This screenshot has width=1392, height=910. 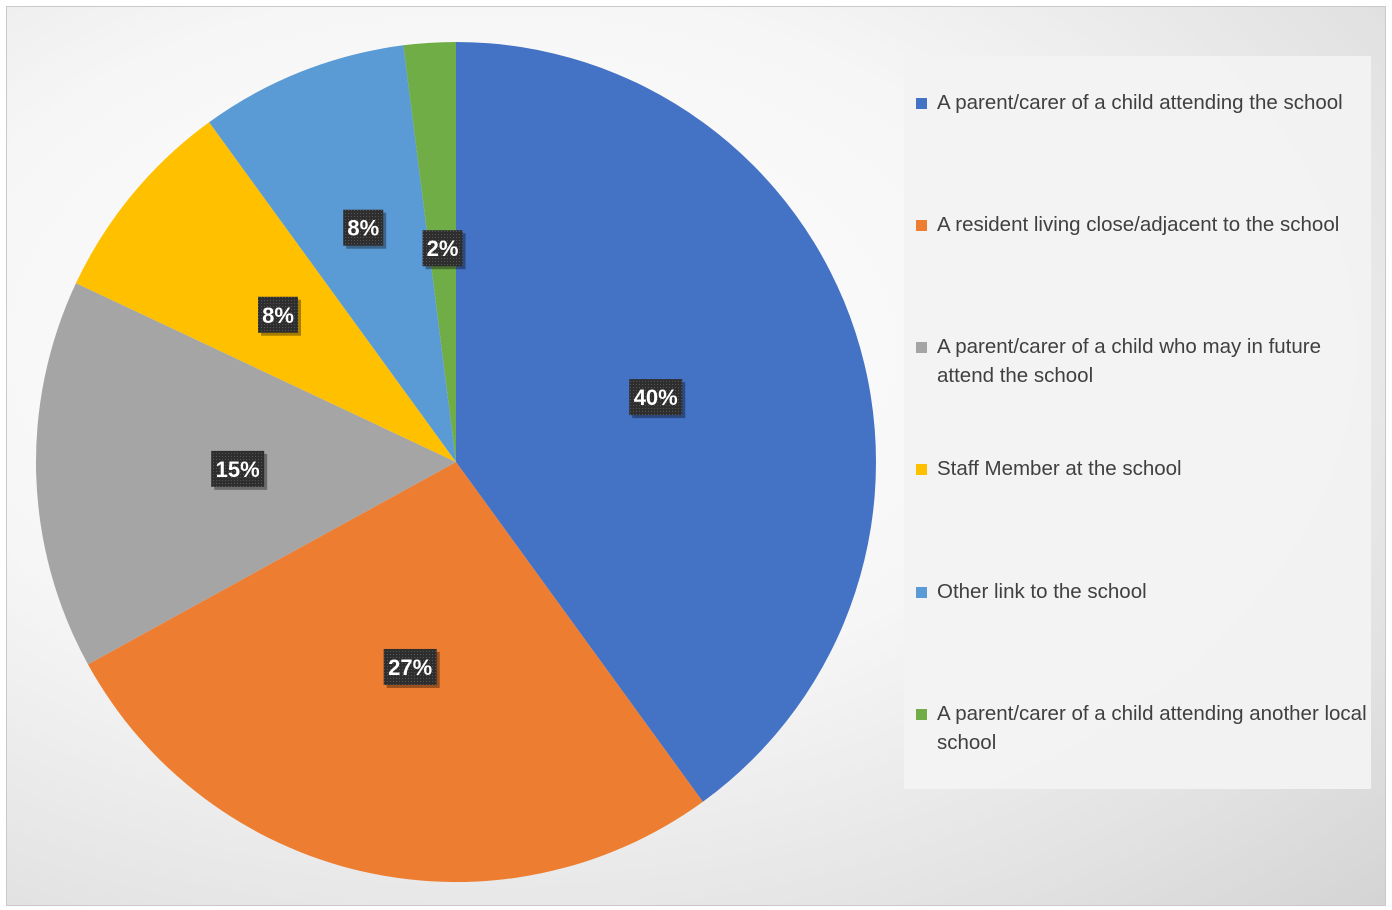 What do you see at coordinates (1059, 468) in the screenshot?
I see `legend-label: Staff Member at the school` at bounding box center [1059, 468].